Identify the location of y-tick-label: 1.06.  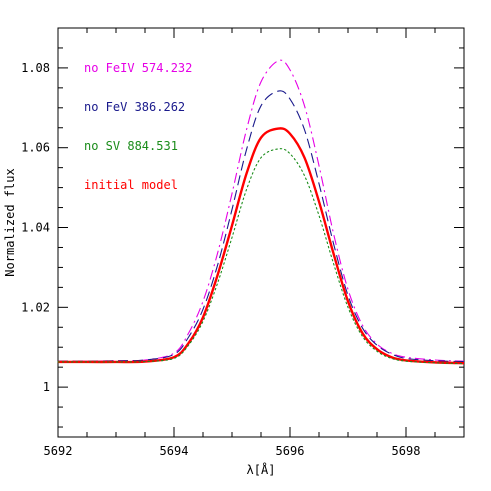
(35, 148).